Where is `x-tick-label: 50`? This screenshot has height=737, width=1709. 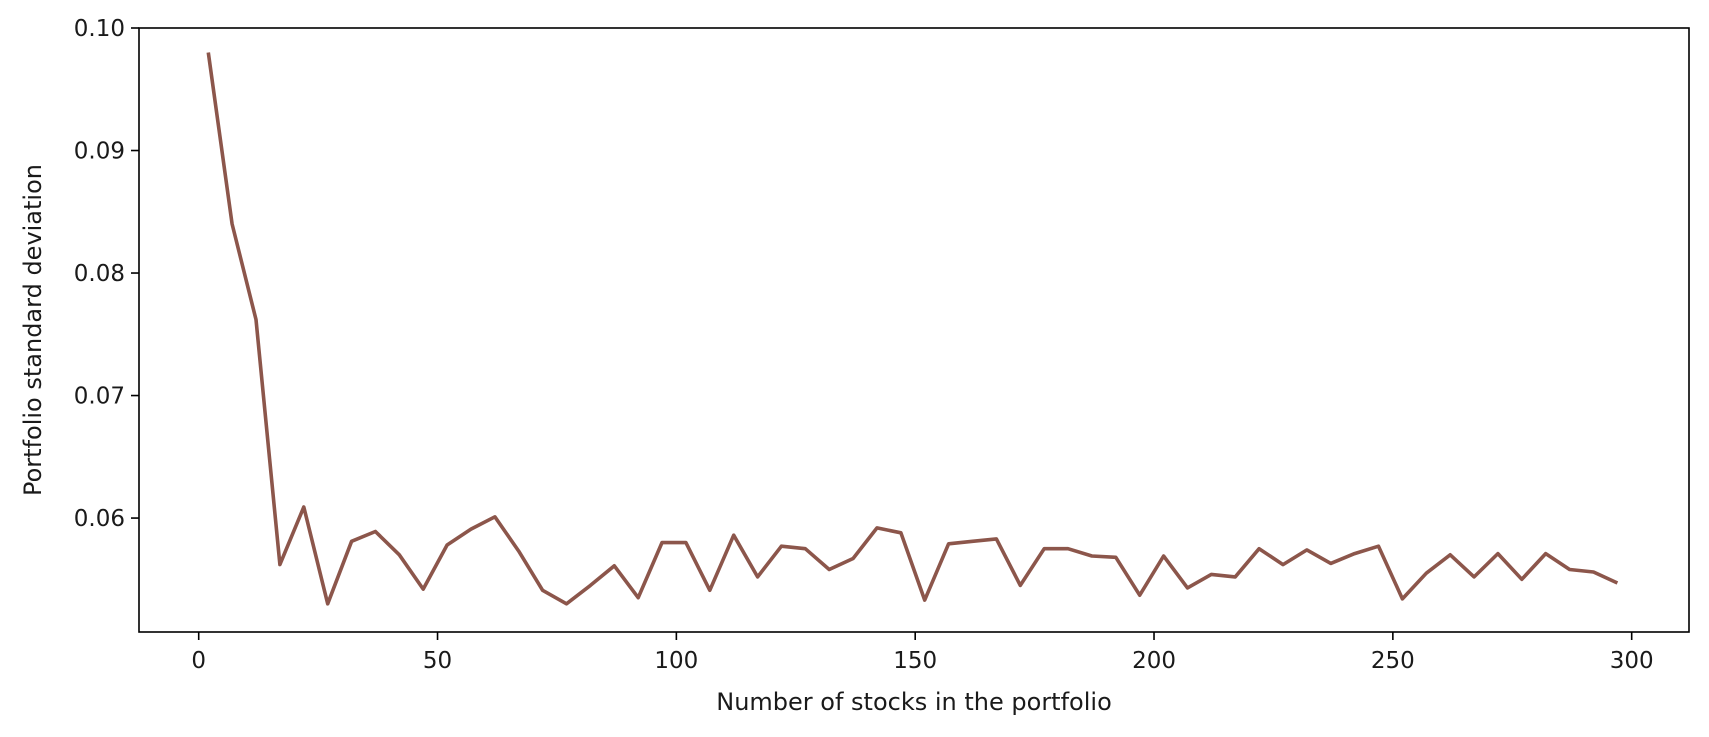
x-tick-label: 50 is located at coordinates (437, 661).